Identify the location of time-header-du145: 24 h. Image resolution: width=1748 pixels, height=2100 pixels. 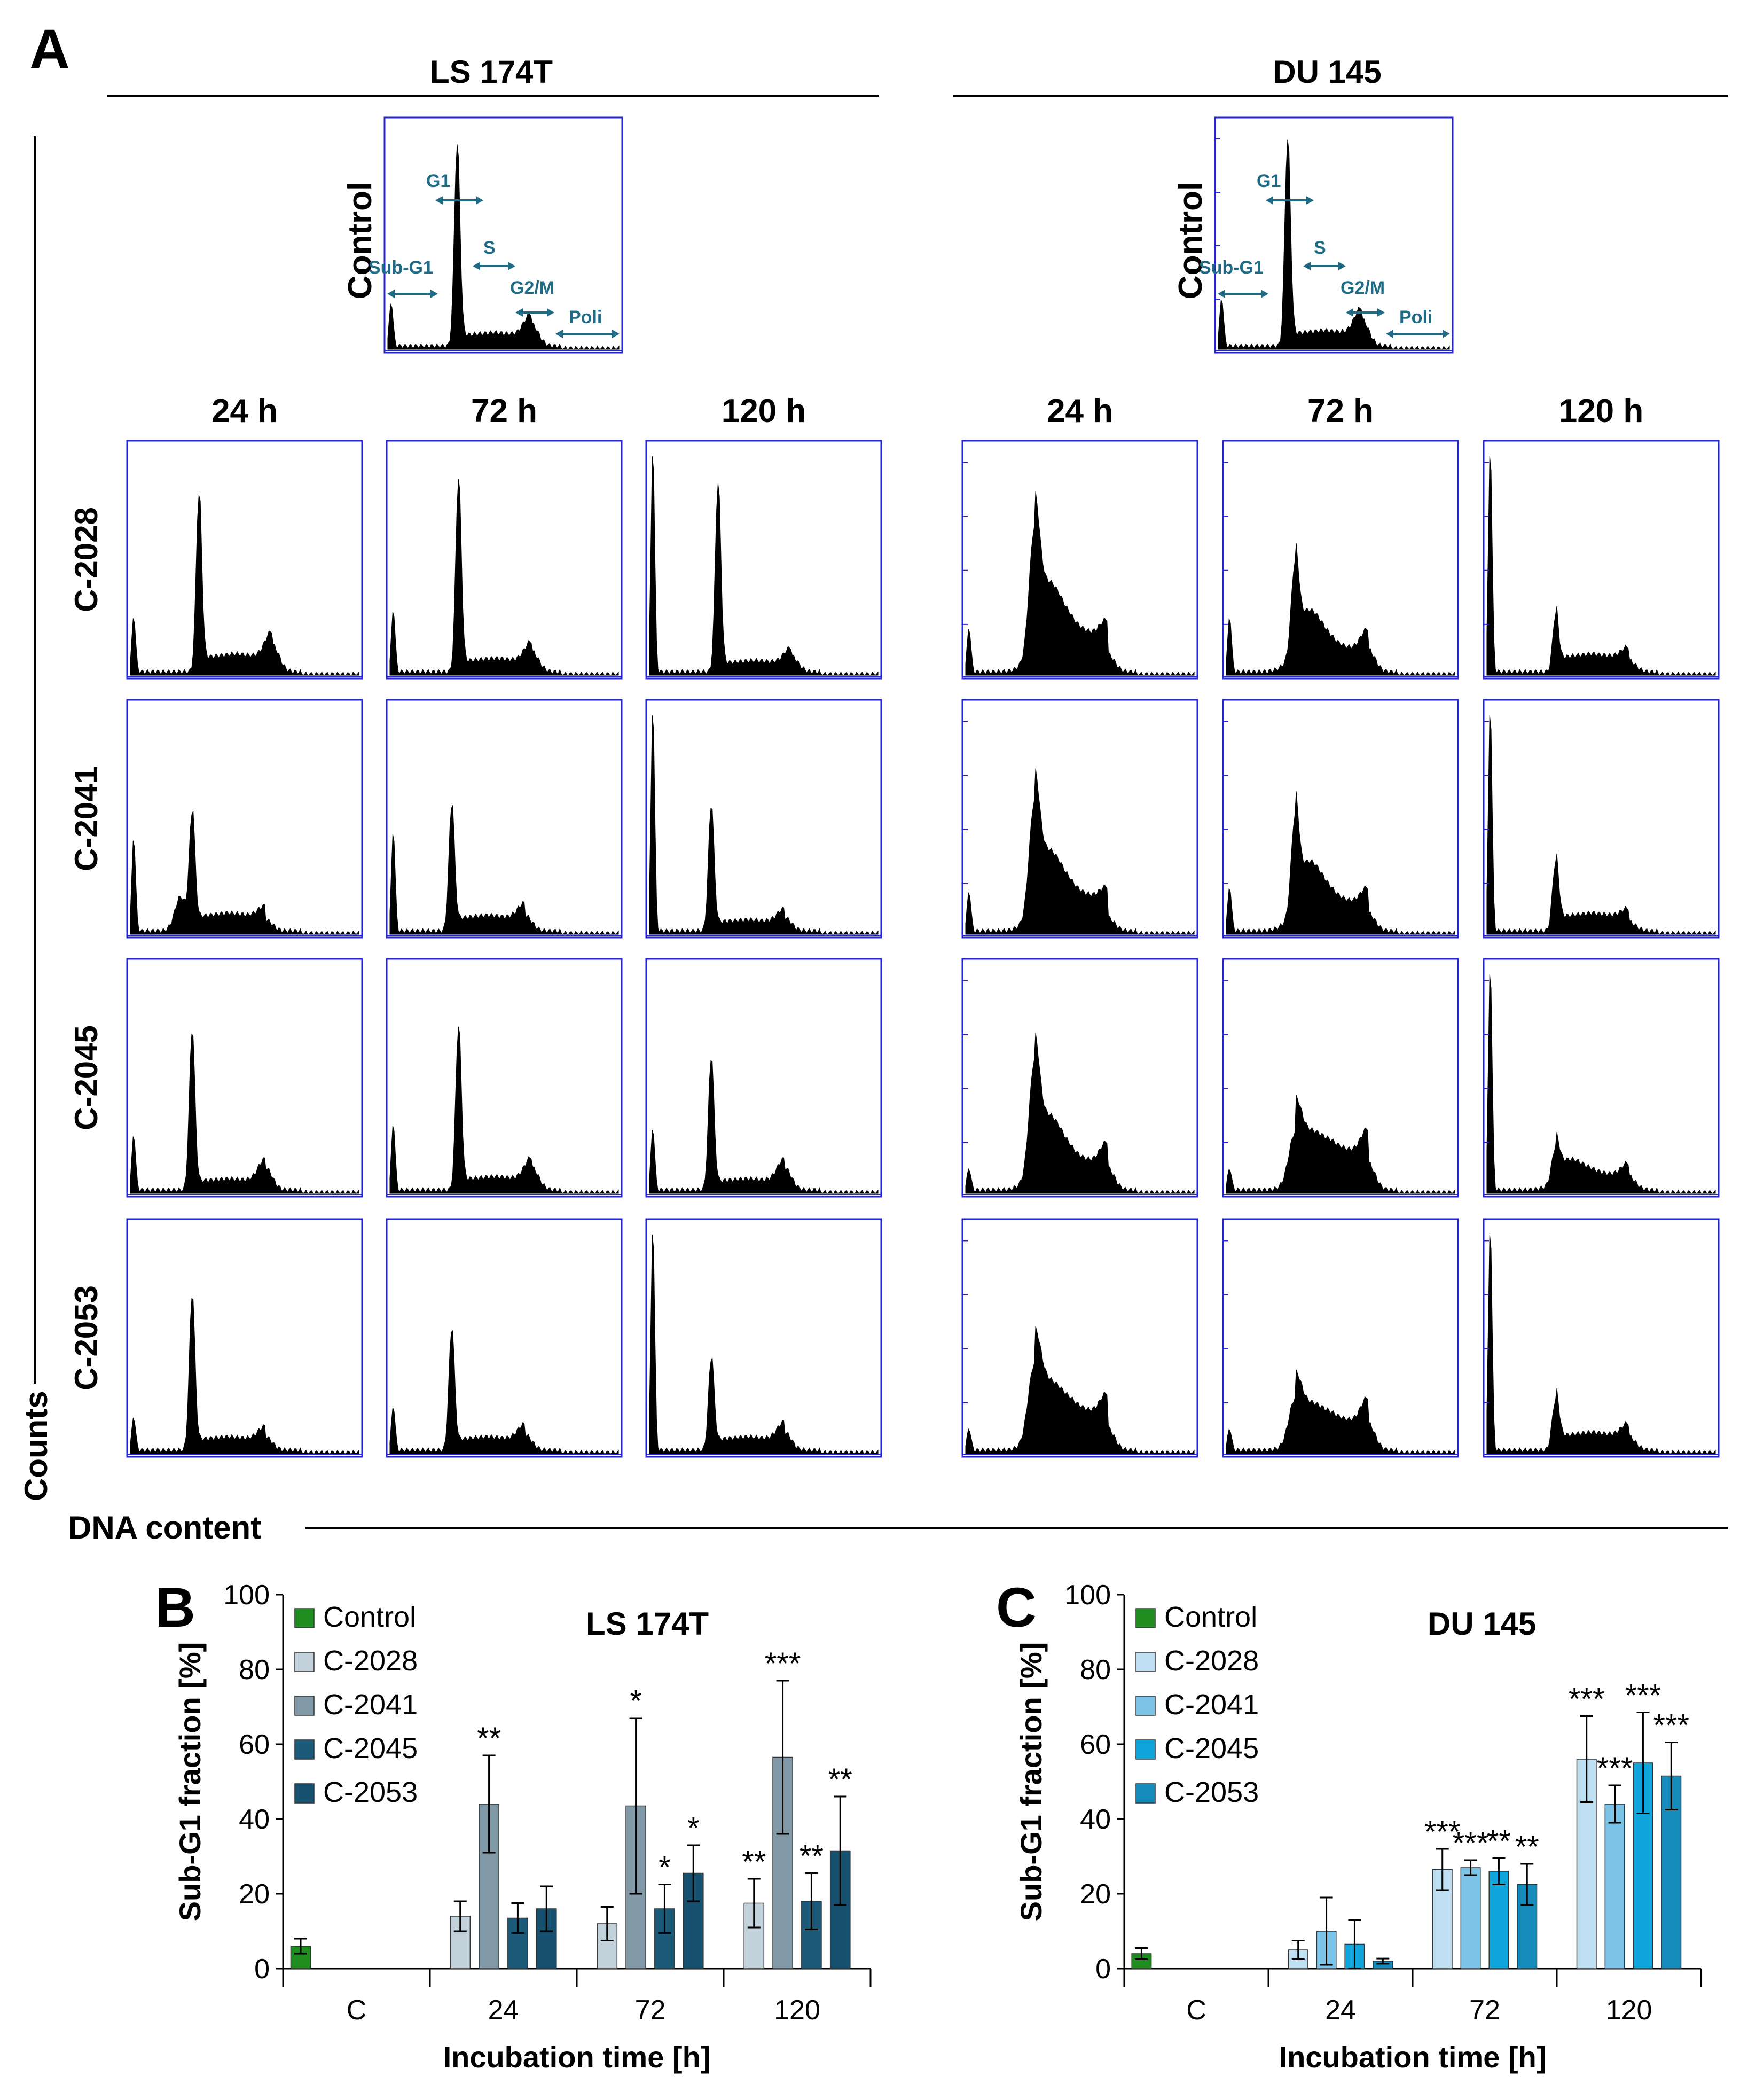
(1080, 411).